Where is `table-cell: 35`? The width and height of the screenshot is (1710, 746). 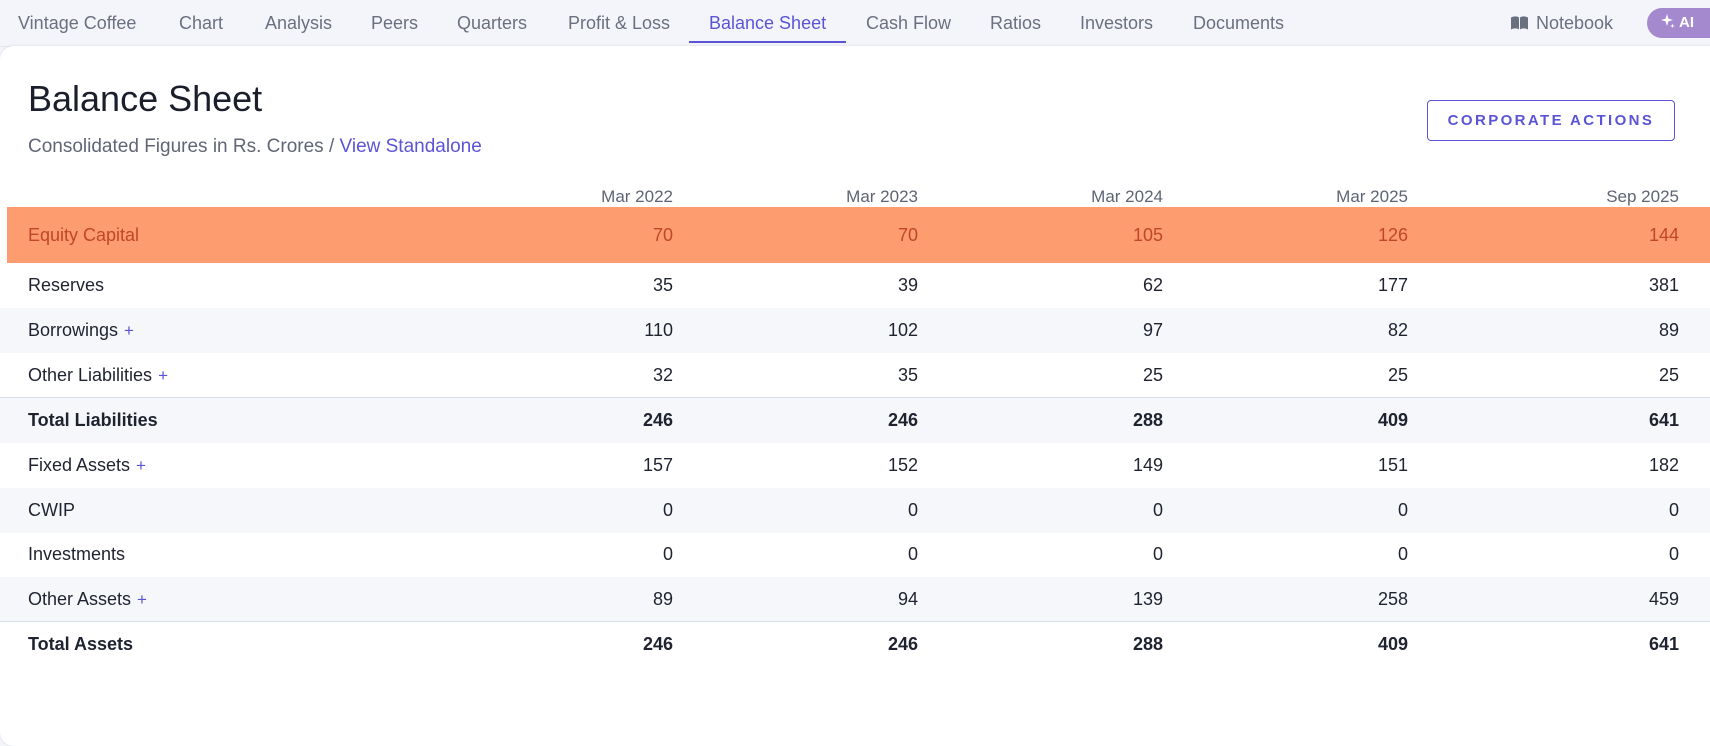
table-cell: 35 is located at coordinates (662, 285).